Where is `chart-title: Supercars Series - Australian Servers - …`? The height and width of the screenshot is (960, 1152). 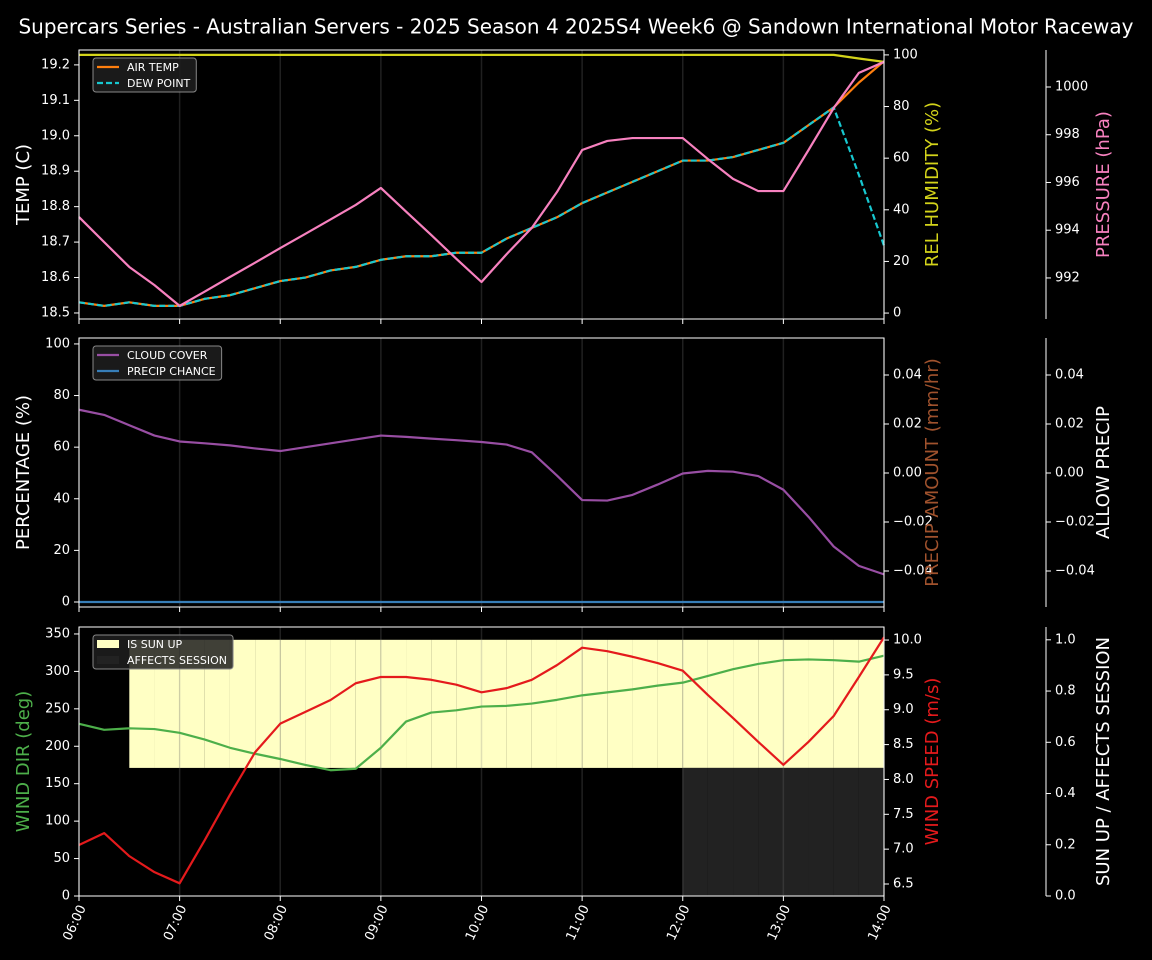 chart-title: Supercars Series - Australian Servers - … is located at coordinates (575, 27).